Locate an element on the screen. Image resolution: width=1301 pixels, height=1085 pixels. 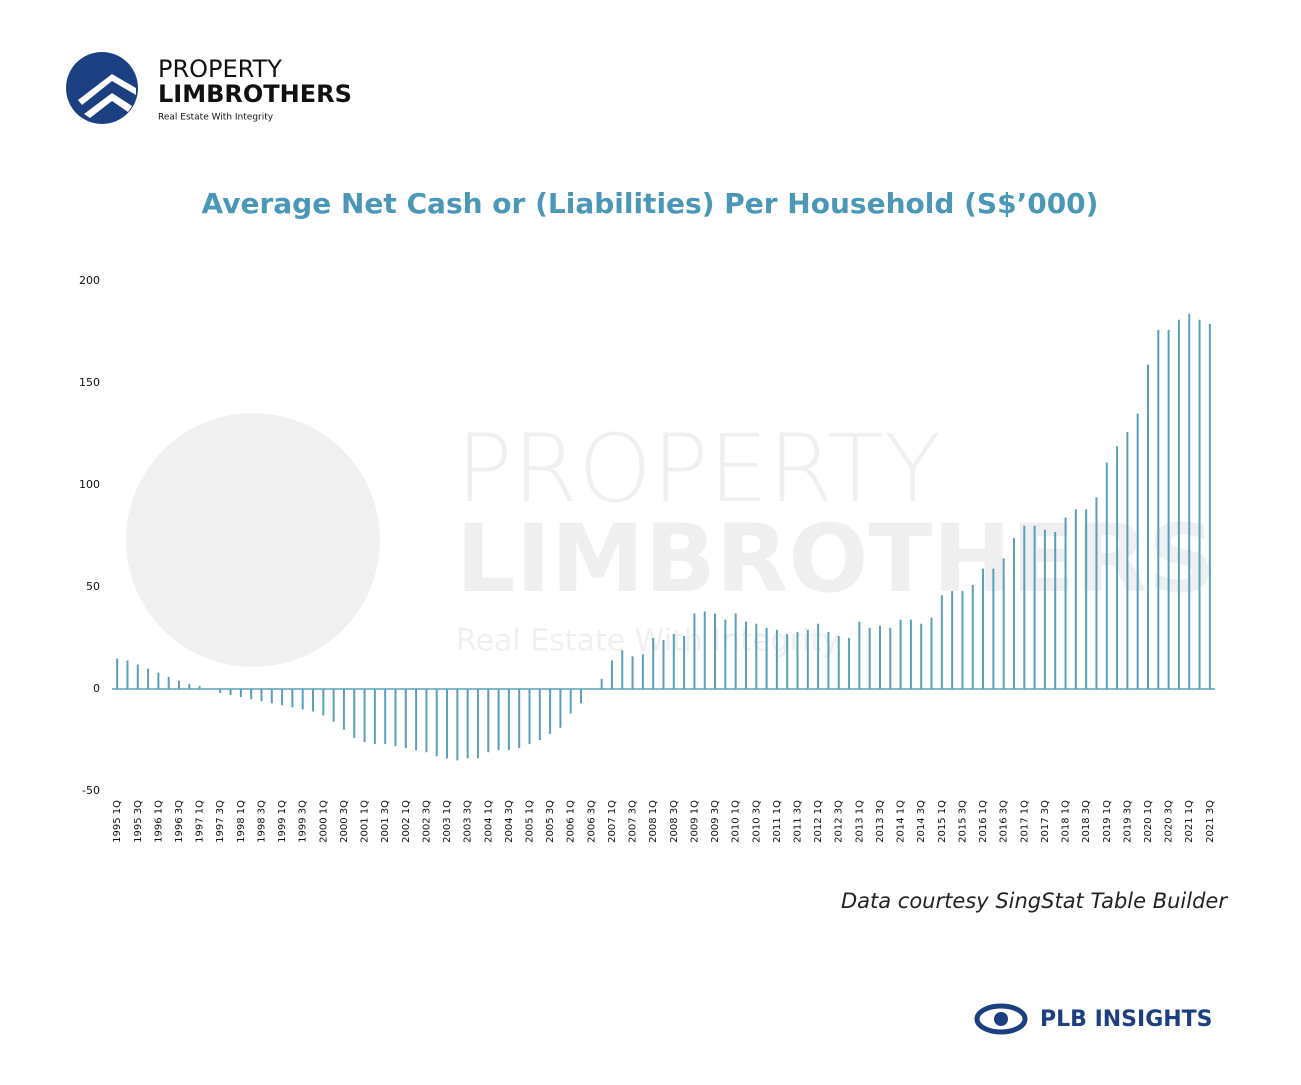
y-tick-label: 150 is located at coordinates (89, 382).